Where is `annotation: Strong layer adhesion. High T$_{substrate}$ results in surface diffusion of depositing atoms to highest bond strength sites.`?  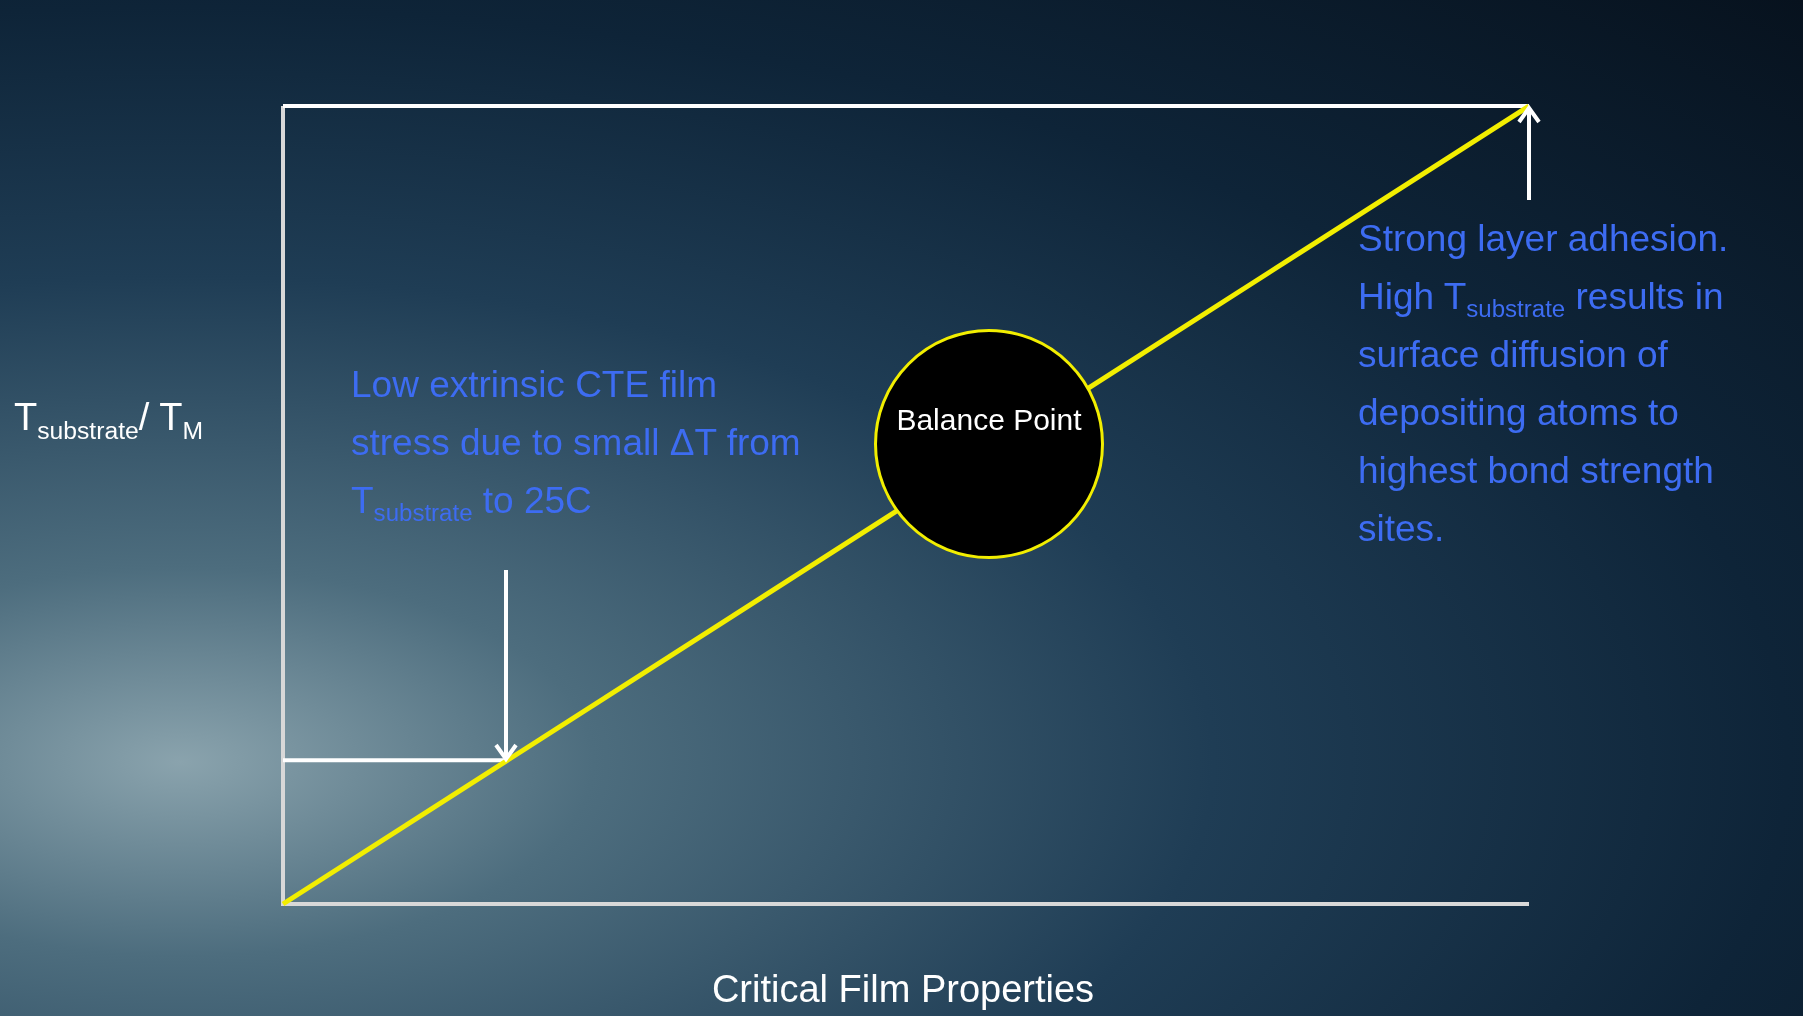 annotation: Strong layer adhesion. High T$_{substrate}$ results in surface diffusion of depositing atoms to highest bond strength sites. is located at coordinates (1544, 384).